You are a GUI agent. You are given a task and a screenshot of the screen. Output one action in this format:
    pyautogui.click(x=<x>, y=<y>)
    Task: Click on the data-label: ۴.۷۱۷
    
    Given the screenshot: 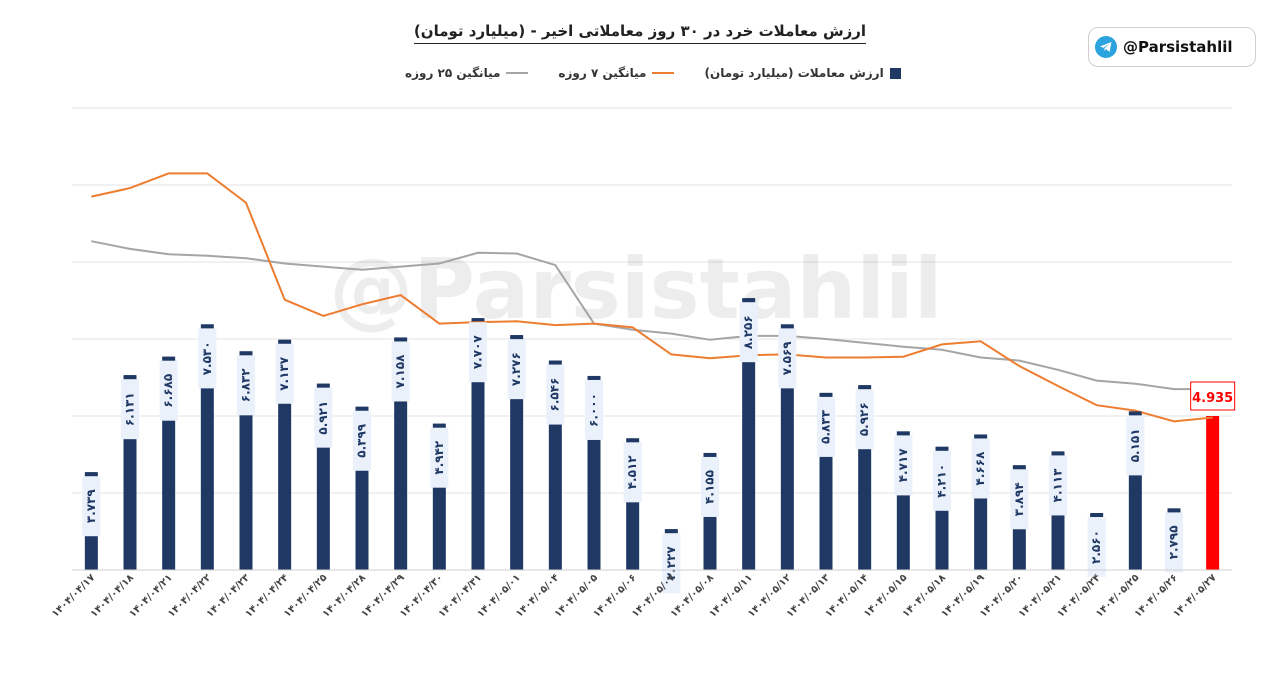 What is the action you would take?
    pyautogui.click(x=903, y=465)
    